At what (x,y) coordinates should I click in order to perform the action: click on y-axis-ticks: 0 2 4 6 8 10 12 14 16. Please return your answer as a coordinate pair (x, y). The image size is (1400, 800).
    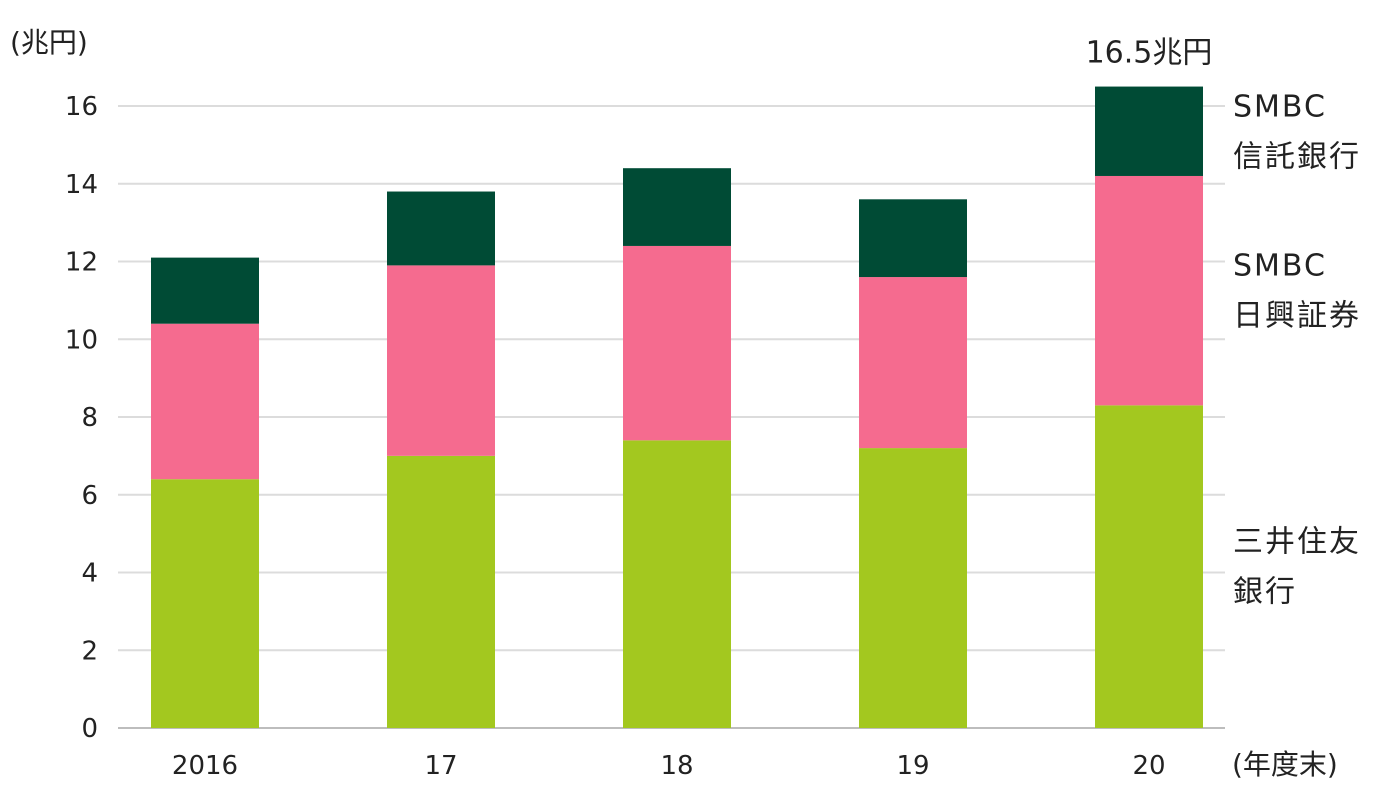
    Looking at the image, I should click on (81, 418).